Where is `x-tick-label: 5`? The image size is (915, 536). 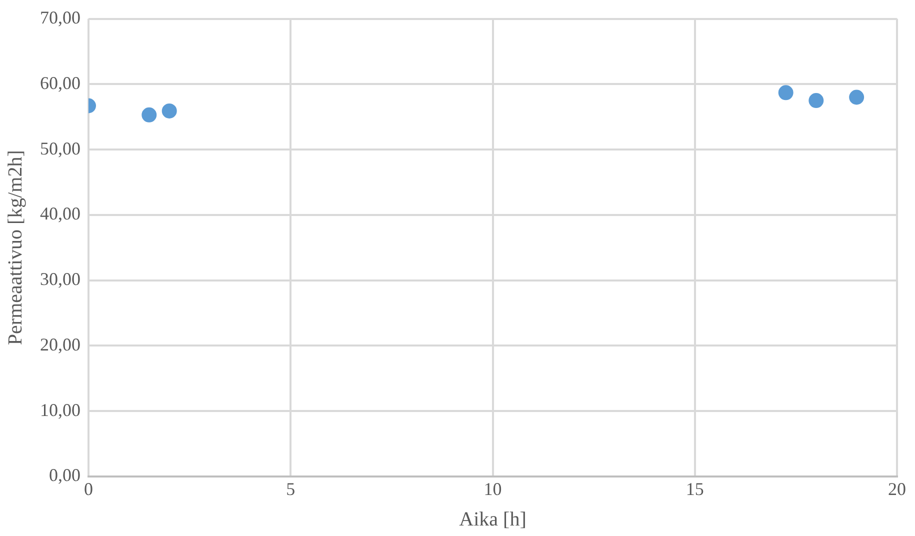
x-tick-label: 5 is located at coordinates (291, 488).